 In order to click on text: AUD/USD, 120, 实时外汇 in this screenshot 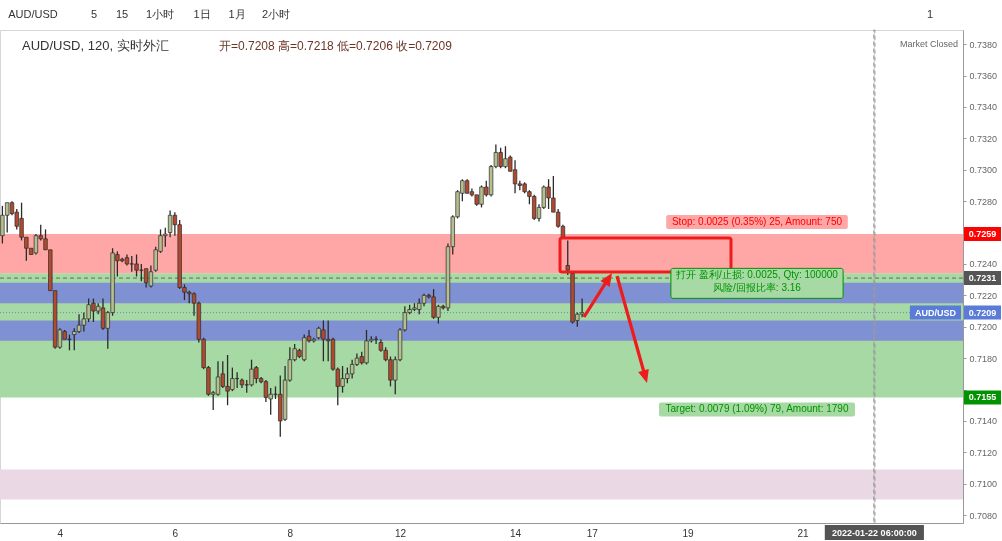, I will do `click(95, 45)`.